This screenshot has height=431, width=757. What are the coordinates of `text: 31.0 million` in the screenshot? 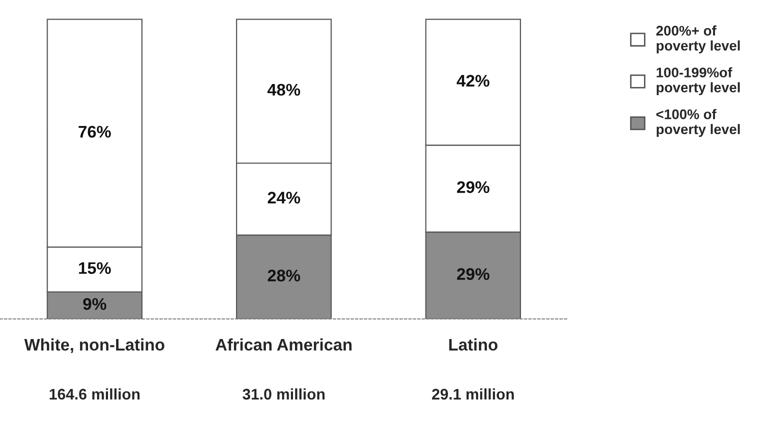 It's located at (283, 394).